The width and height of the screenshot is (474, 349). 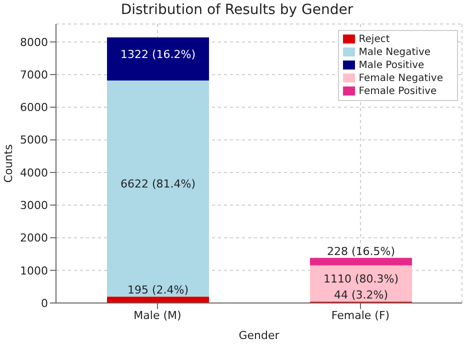 What do you see at coordinates (400, 78) in the screenshot?
I see `legend-label: Female Negative` at bounding box center [400, 78].